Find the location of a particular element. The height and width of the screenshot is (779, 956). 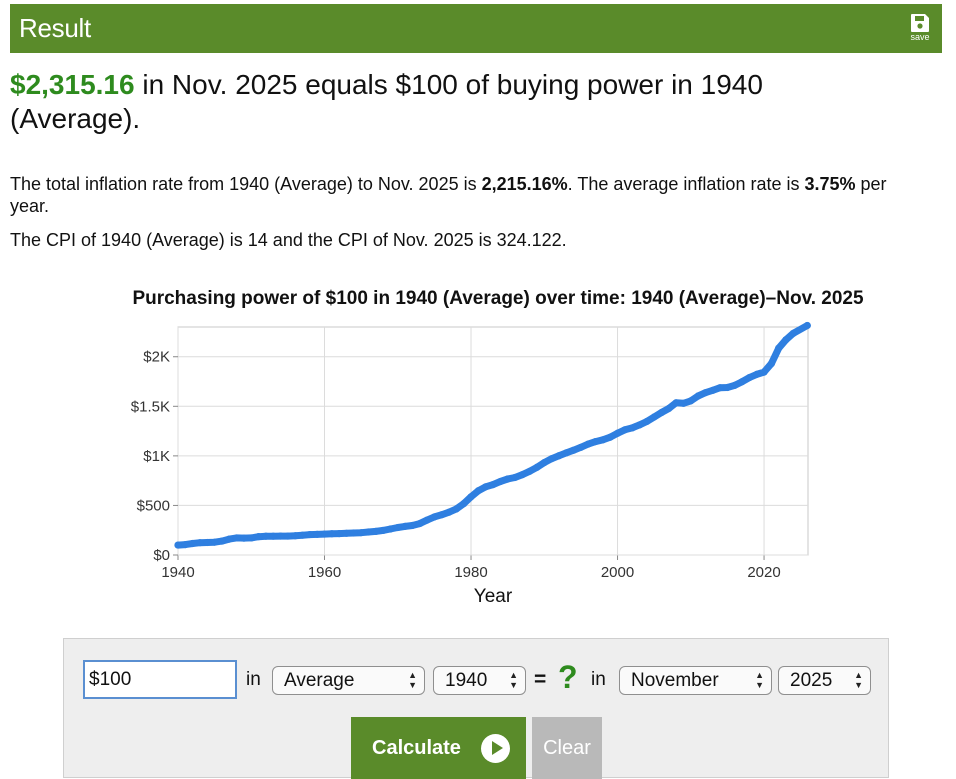

period-select: Average ▲ ▼ is located at coordinates (348, 680).